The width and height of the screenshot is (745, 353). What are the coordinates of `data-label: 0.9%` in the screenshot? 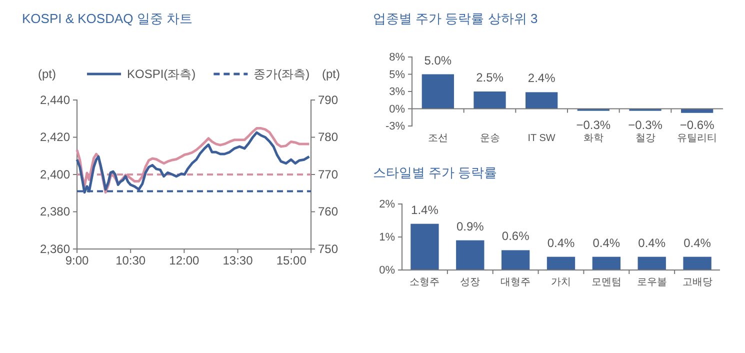 It's located at (470, 226).